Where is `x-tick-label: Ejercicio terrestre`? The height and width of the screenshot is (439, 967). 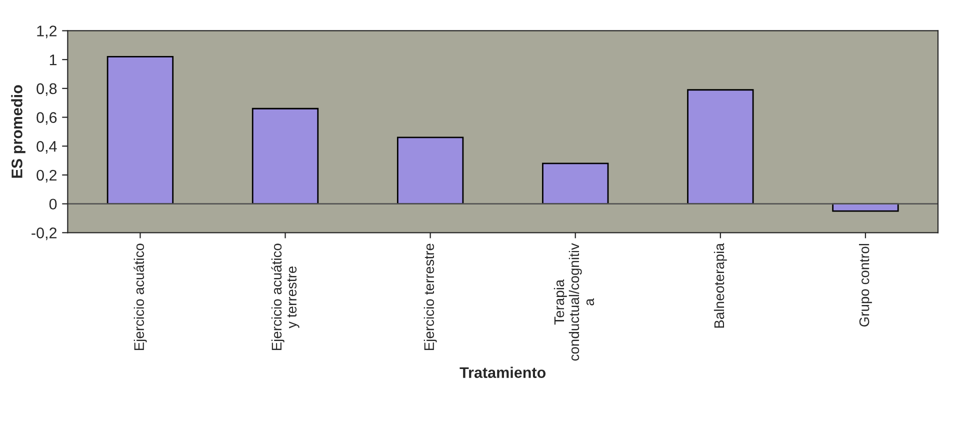 x-tick-label: Ejercicio terrestre is located at coordinates (430, 297).